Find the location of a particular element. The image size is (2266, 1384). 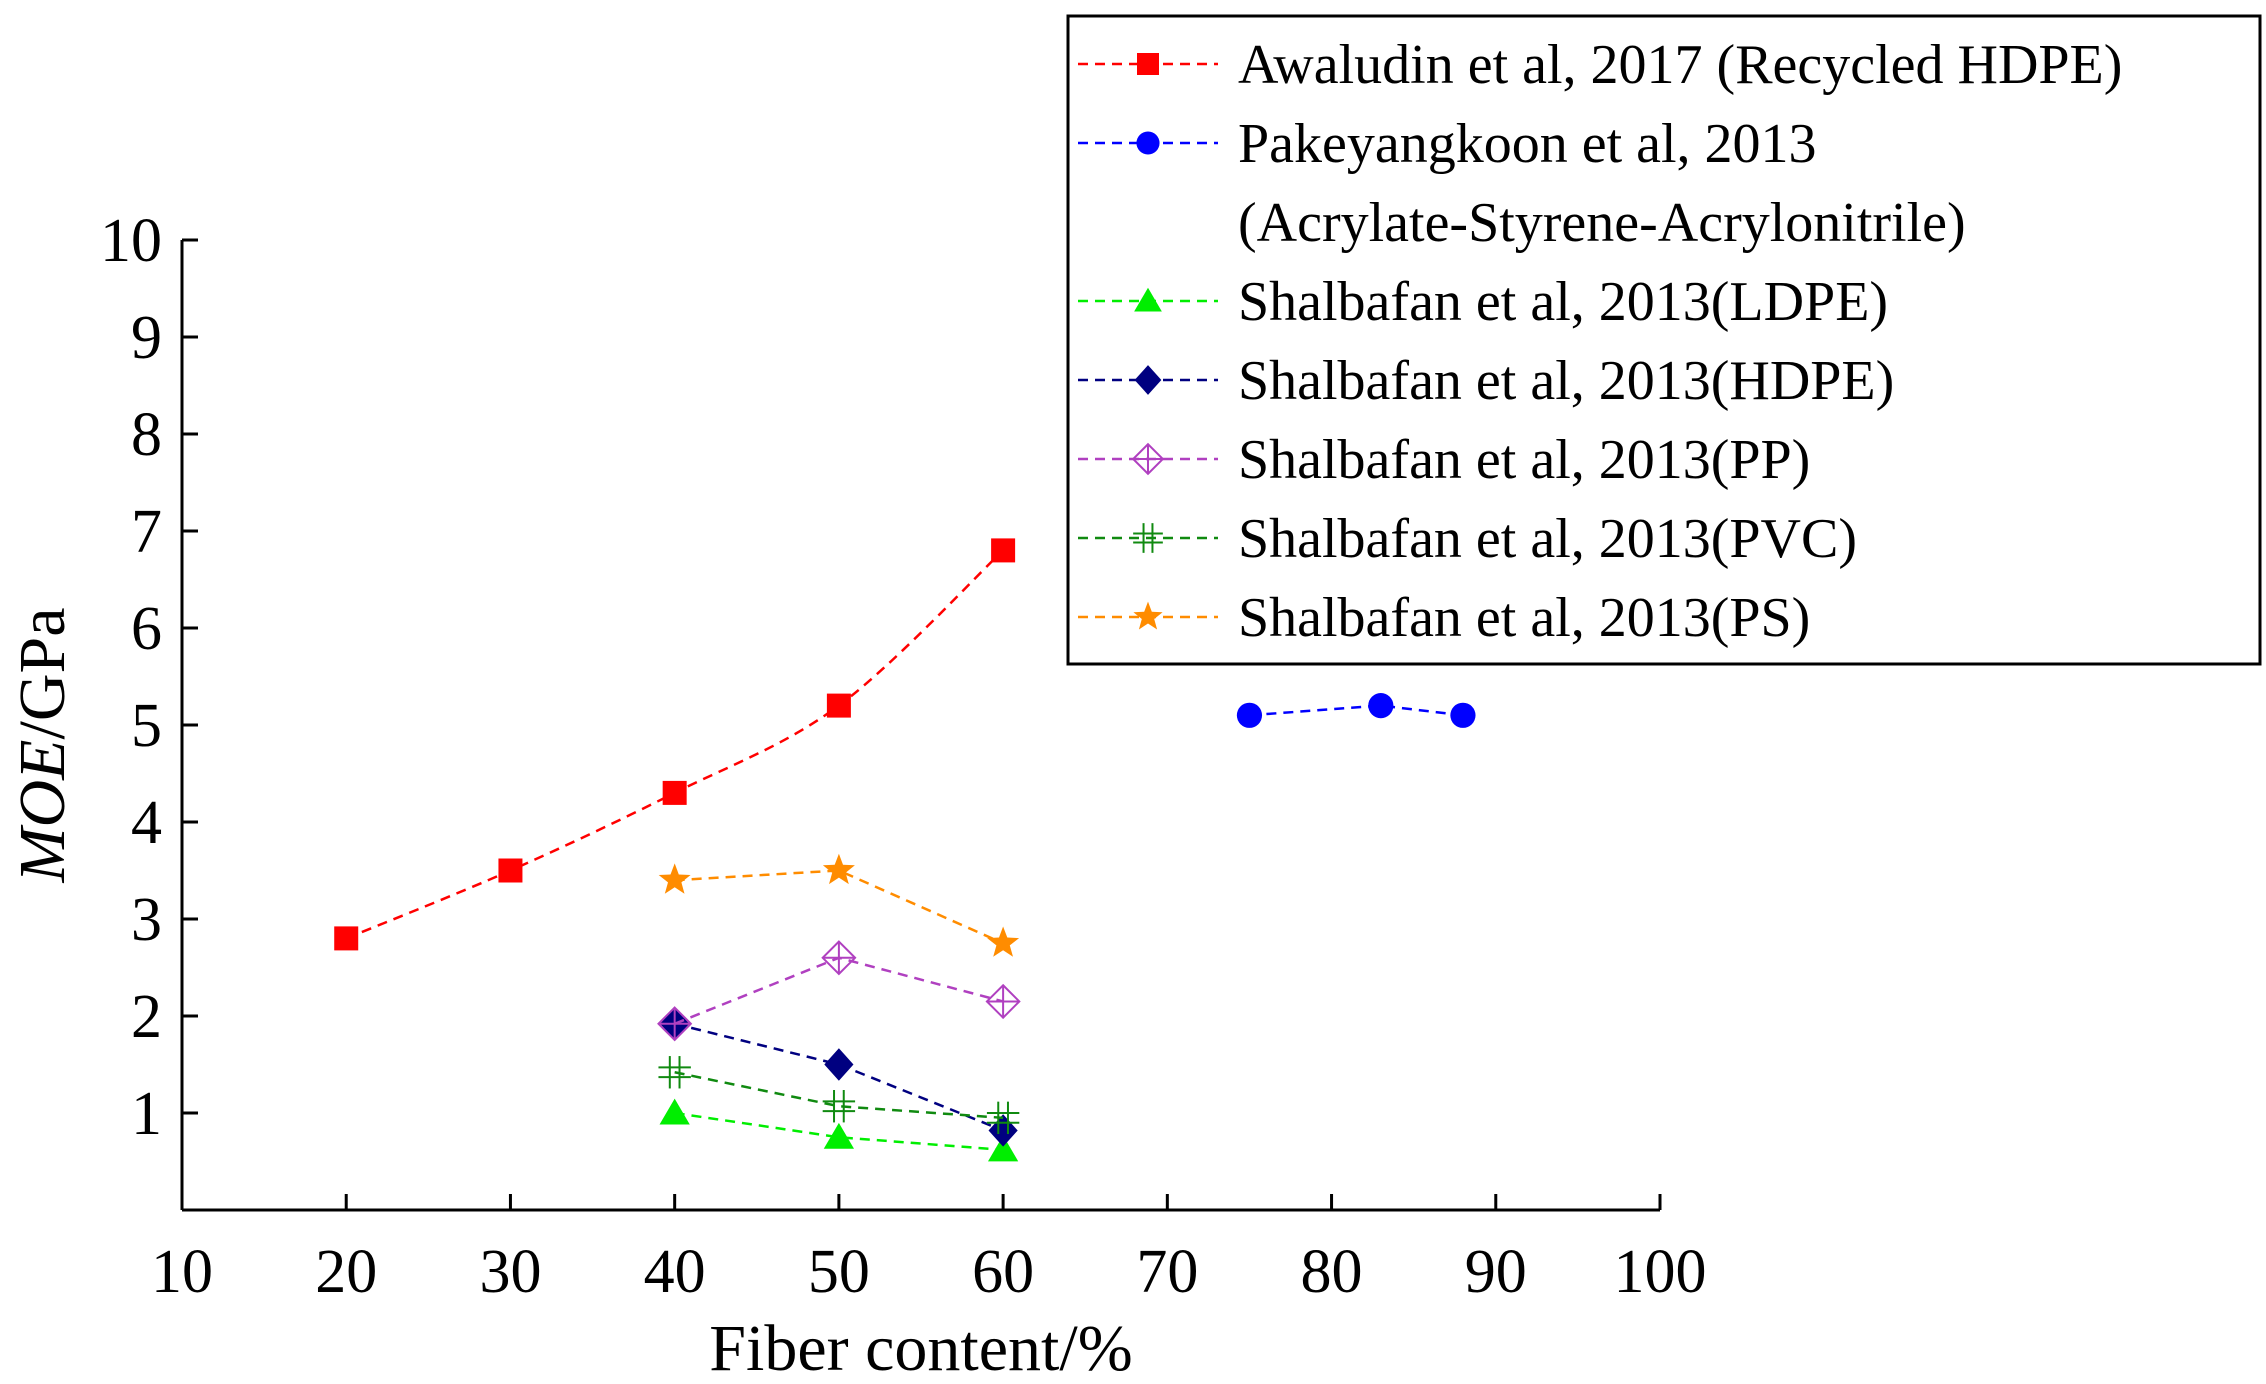

legend-item: Awaludin et al, 2017 (Recycled HDPE) is located at coordinates (1600, 65).